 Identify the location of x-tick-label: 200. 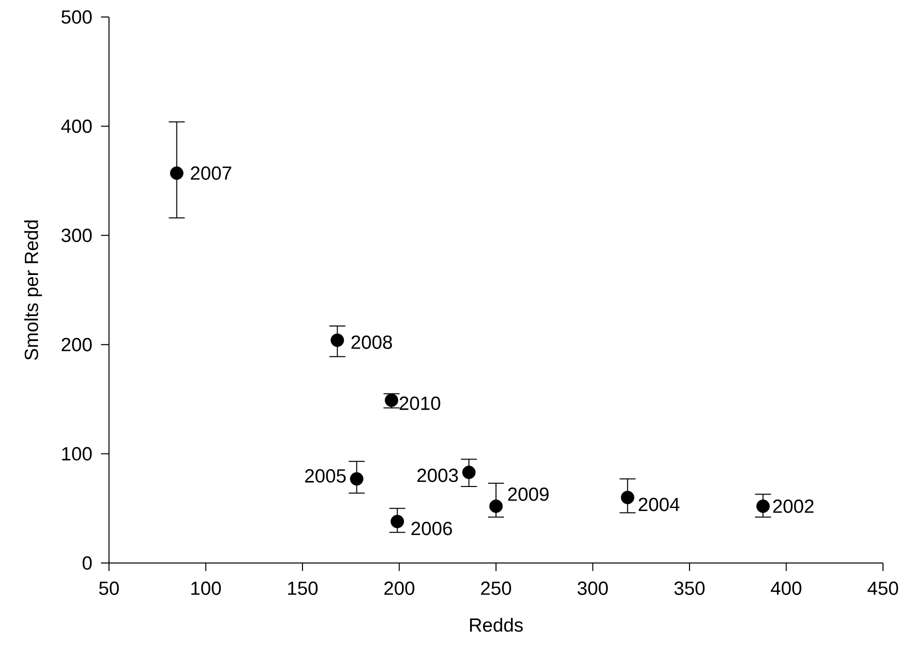
(399, 588).